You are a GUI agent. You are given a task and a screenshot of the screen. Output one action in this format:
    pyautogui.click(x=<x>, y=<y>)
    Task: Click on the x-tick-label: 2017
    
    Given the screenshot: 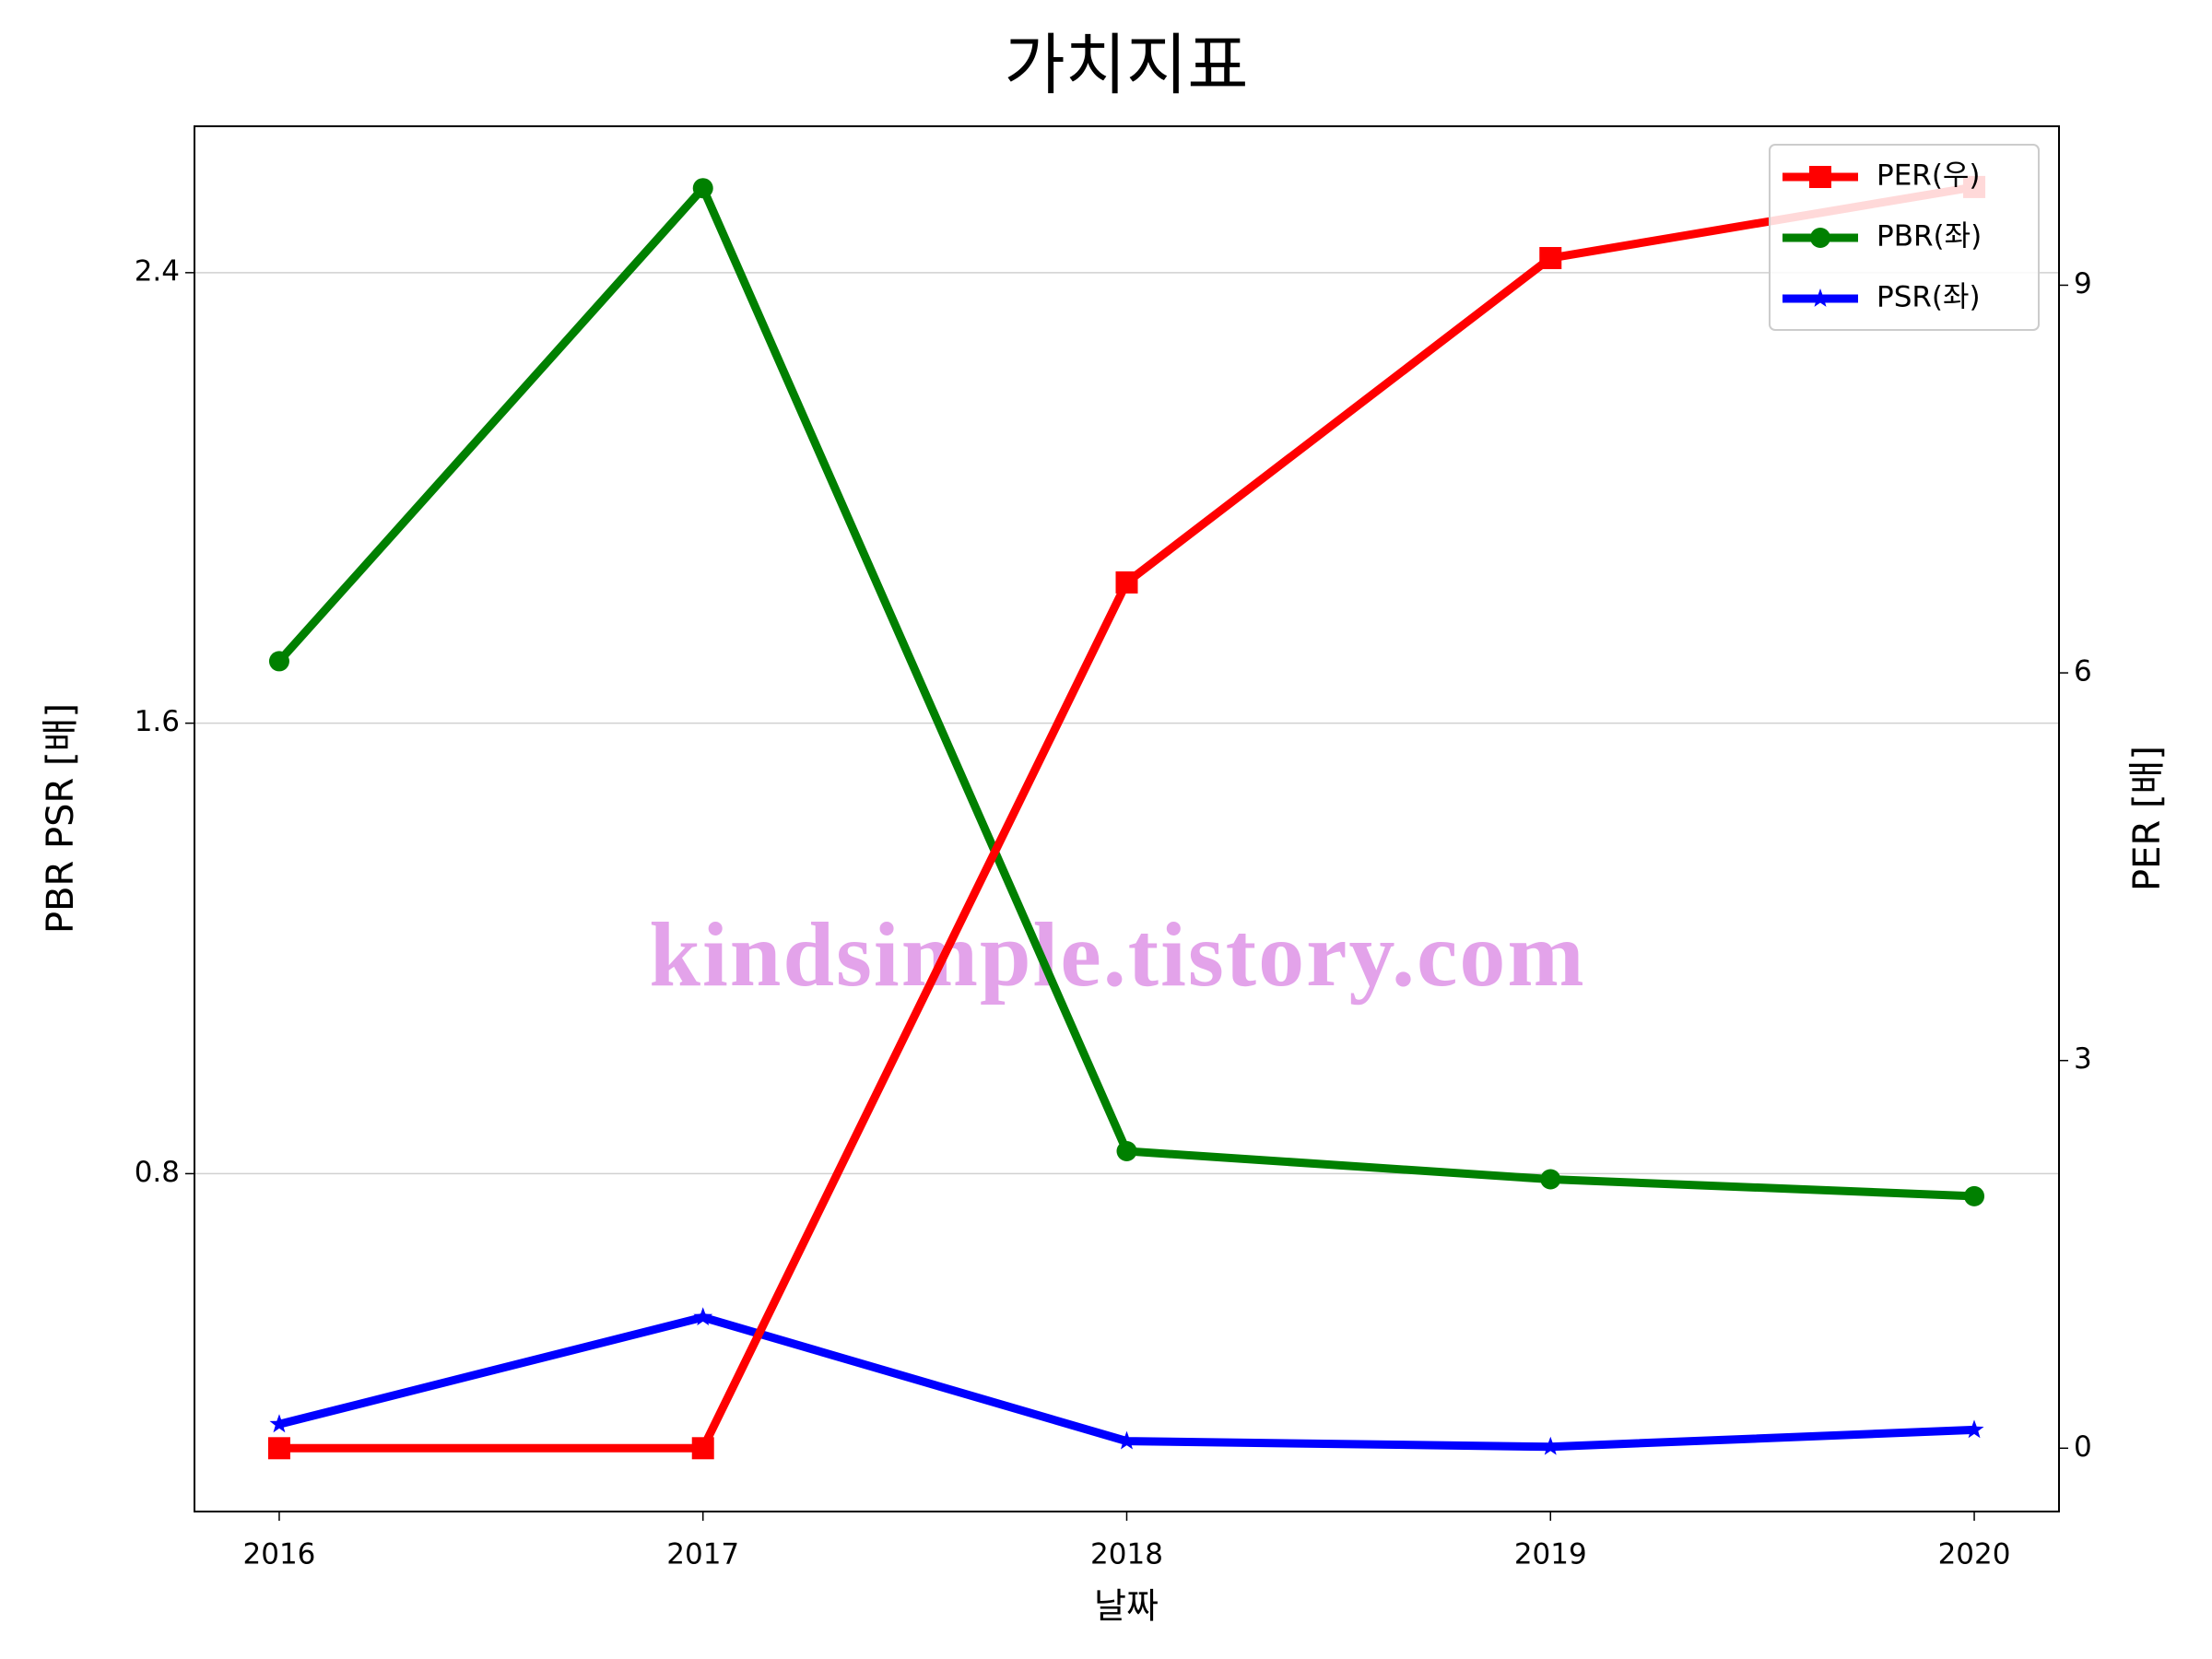 What is the action you would take?
    pyautogui.click(x=702, y=1554)
    